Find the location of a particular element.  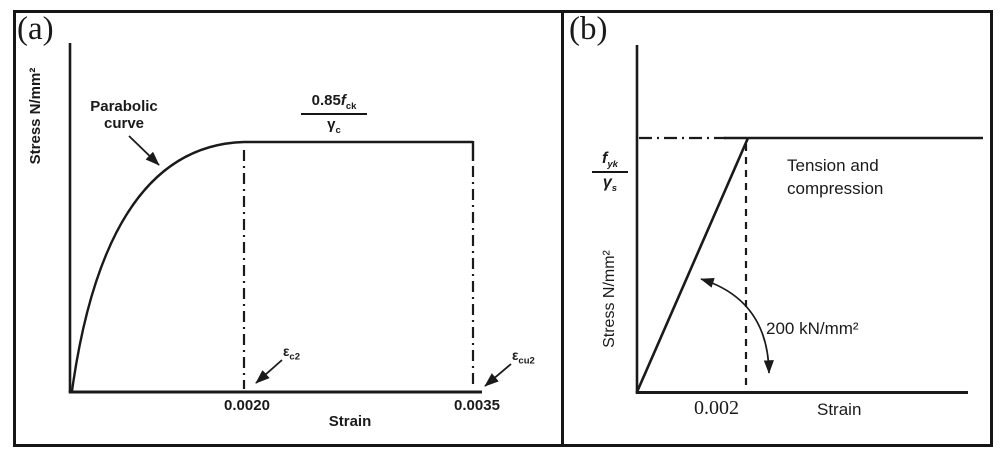

modulus-slope-arc-arrow is located at coordinates (737, 325).